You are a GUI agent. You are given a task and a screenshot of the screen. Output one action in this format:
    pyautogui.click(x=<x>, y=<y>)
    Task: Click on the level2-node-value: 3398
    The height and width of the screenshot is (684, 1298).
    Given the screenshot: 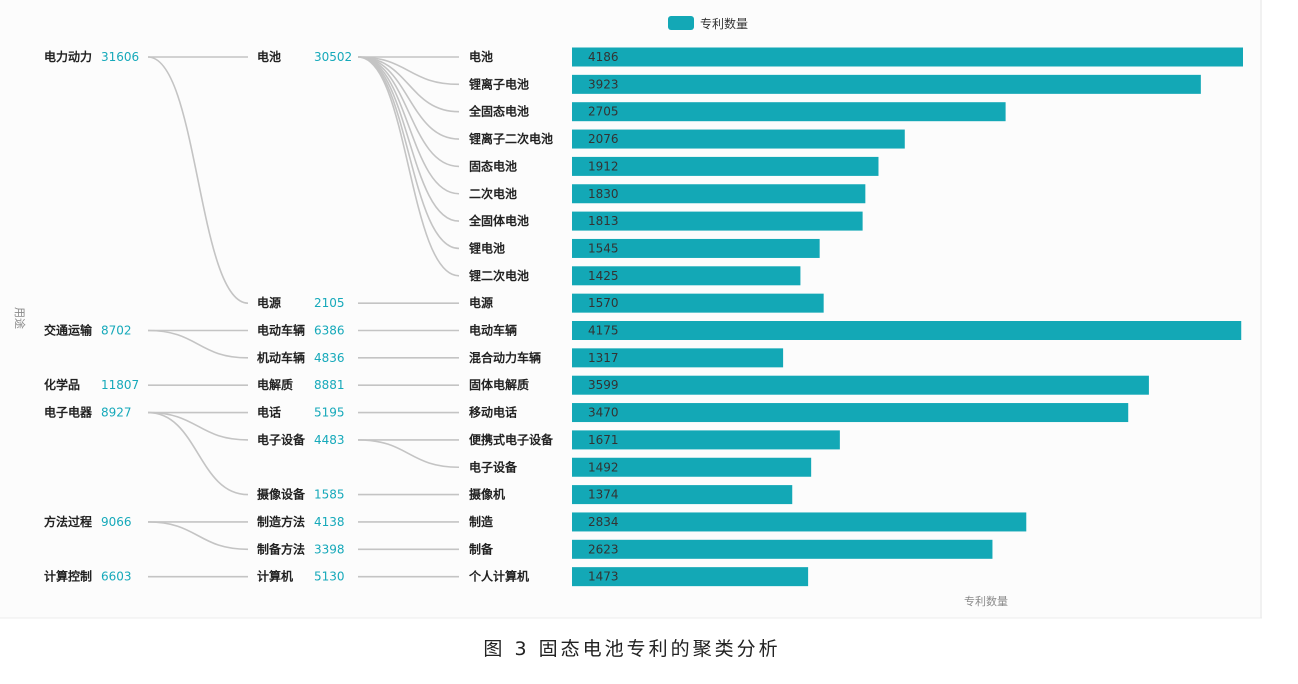 What is the action you would take?
    pyautogui.click(x=329, y=549)
    